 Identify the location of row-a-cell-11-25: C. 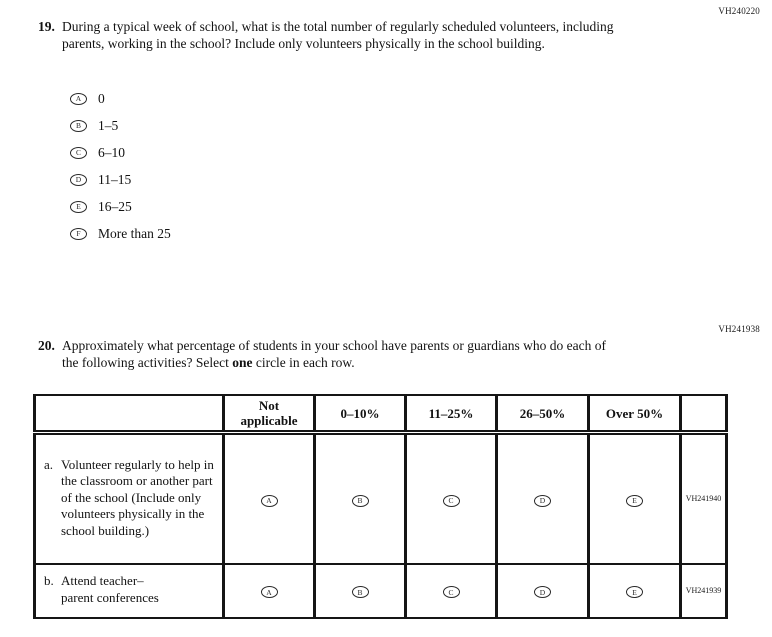
(451, 498).